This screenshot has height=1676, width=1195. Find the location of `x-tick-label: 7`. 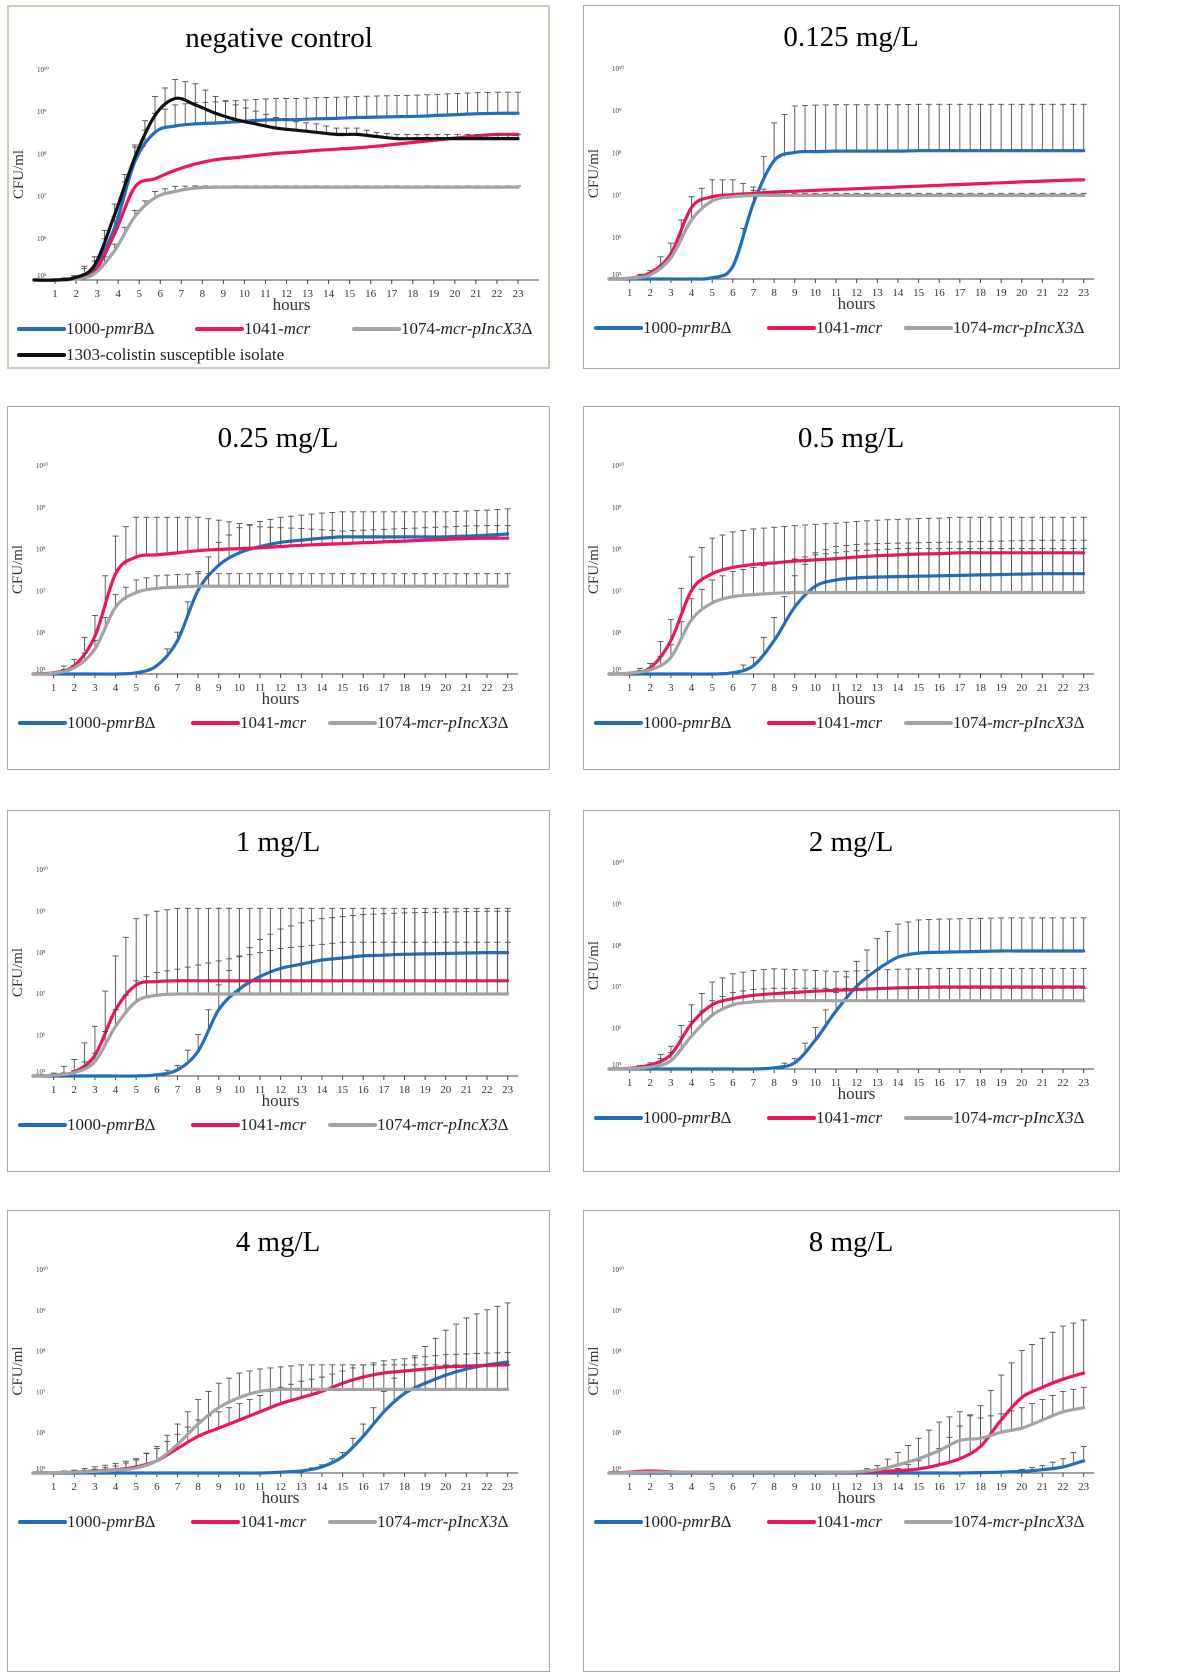

x-tick-label: 7 is located at coordinates (178, 1090).